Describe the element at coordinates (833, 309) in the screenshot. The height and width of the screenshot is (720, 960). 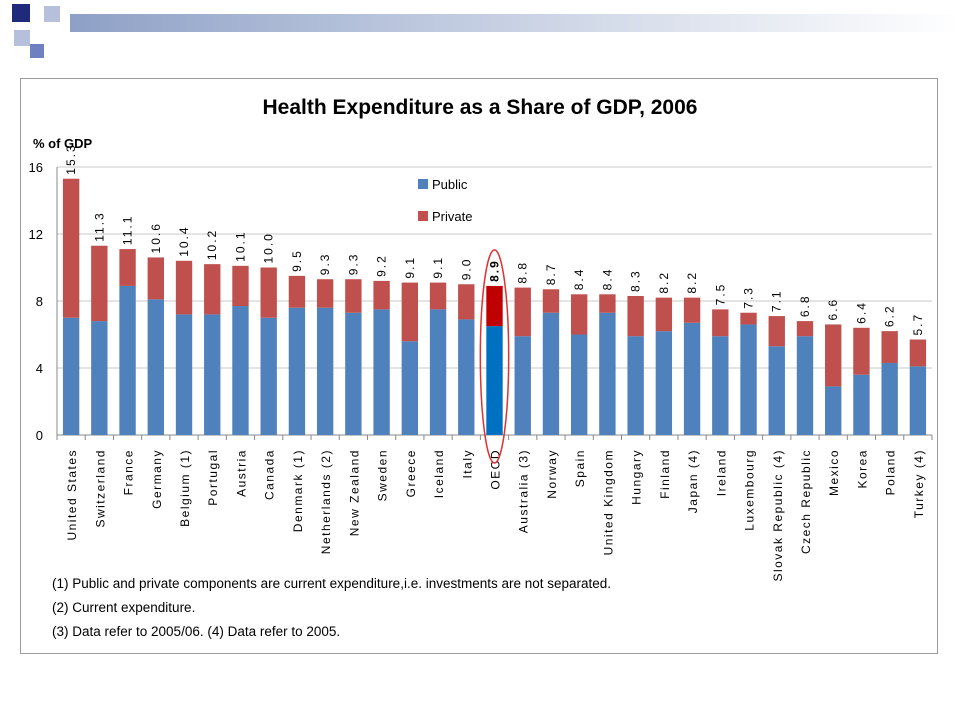
I see `total-label: 6.6` at that location.